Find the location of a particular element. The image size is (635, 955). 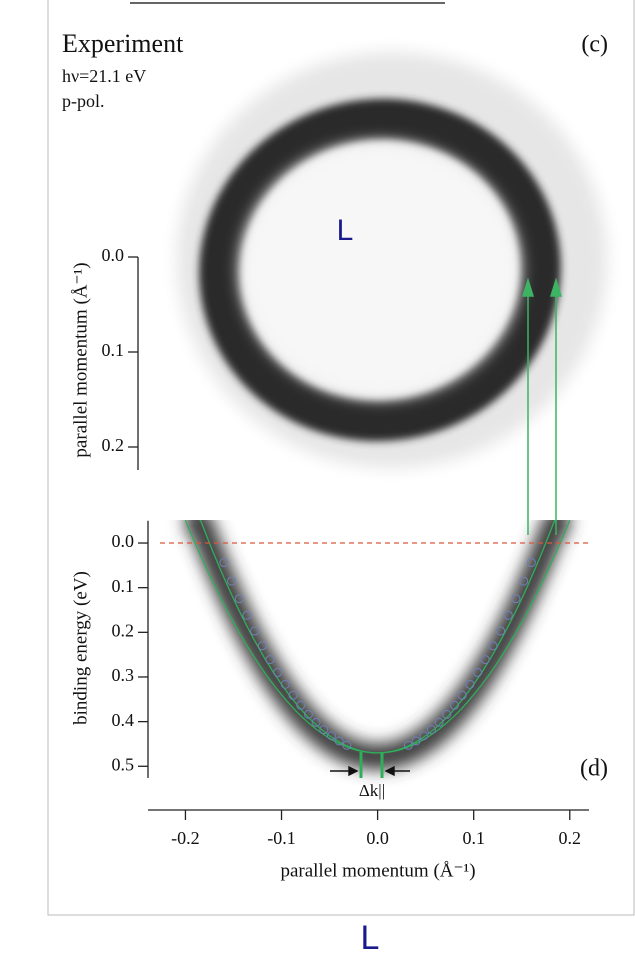

delta-k-arrows is located at coordinates (370, 765).